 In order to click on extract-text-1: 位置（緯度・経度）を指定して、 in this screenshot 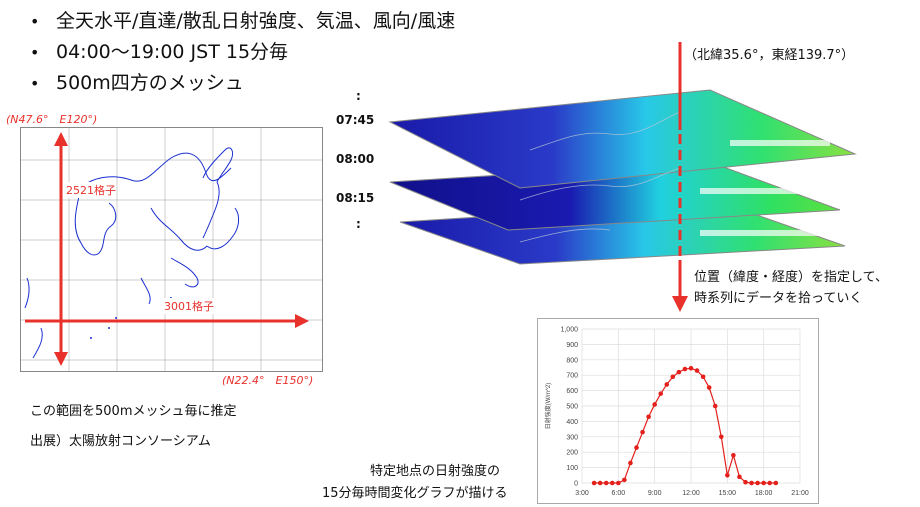, I will do `click(791, 277)`.